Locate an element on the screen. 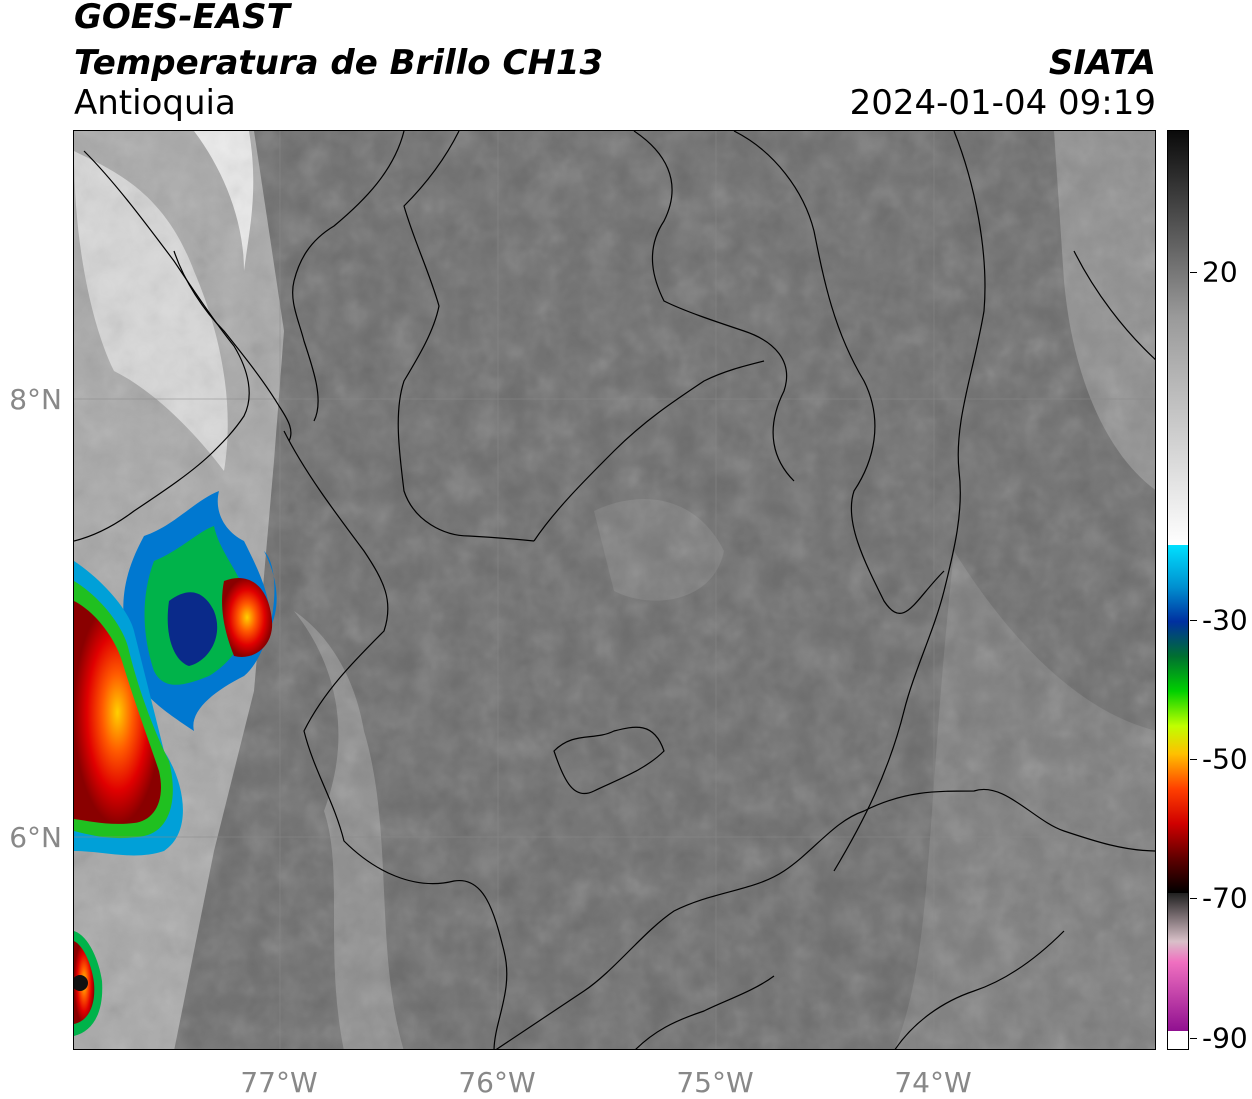  lon-label-74w: 74°W is located at coordinates (933, 1082).